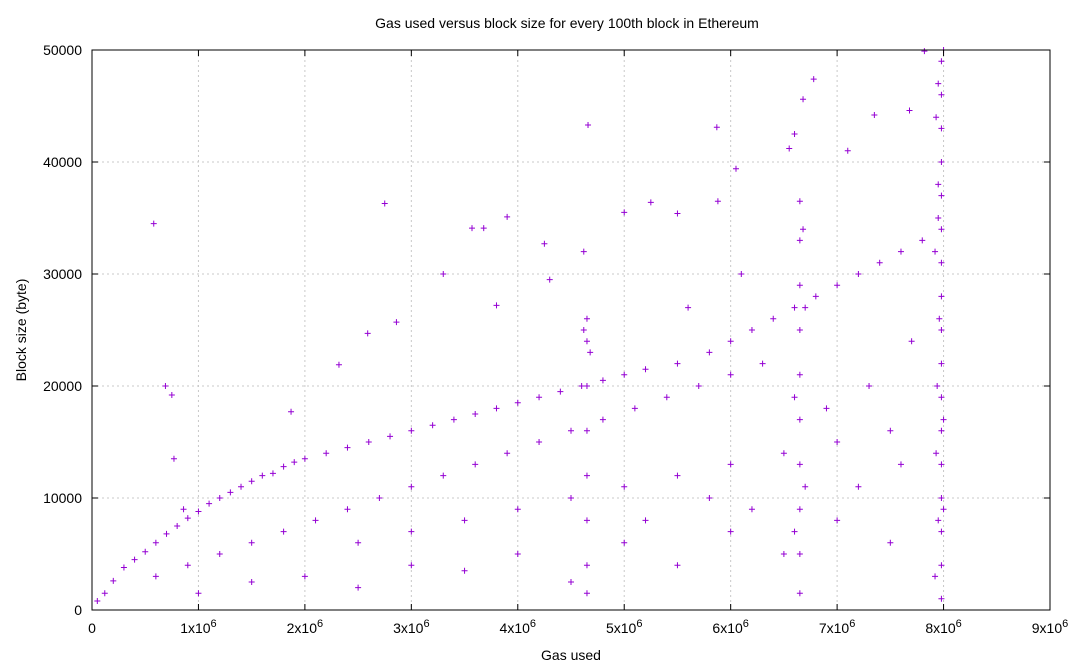  What do you see at coordinates (305, 627) in the screenshot?
I see `x-tick-label: 2x10⁶` at bounding box center [305, 627].